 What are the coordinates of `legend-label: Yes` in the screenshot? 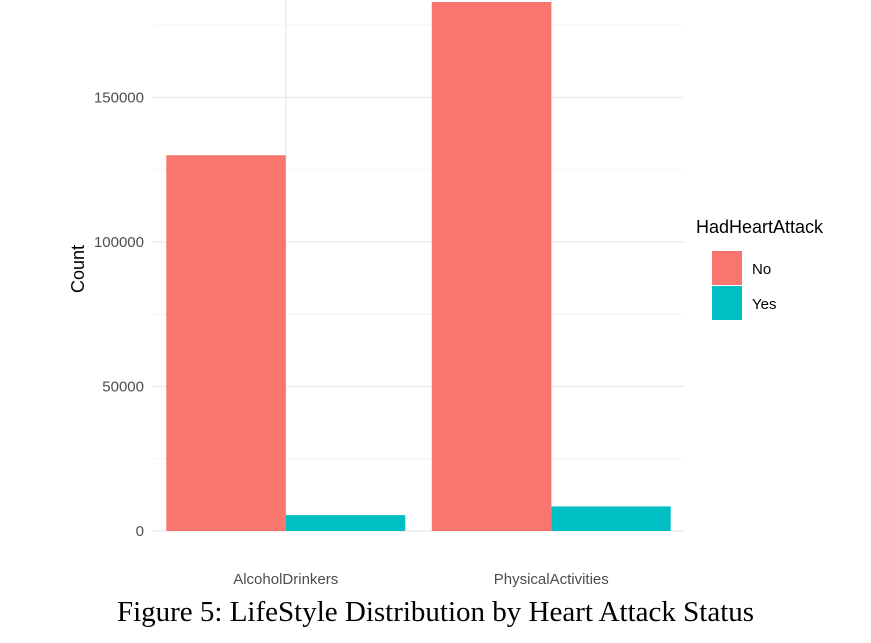 It's located at (764, 304).